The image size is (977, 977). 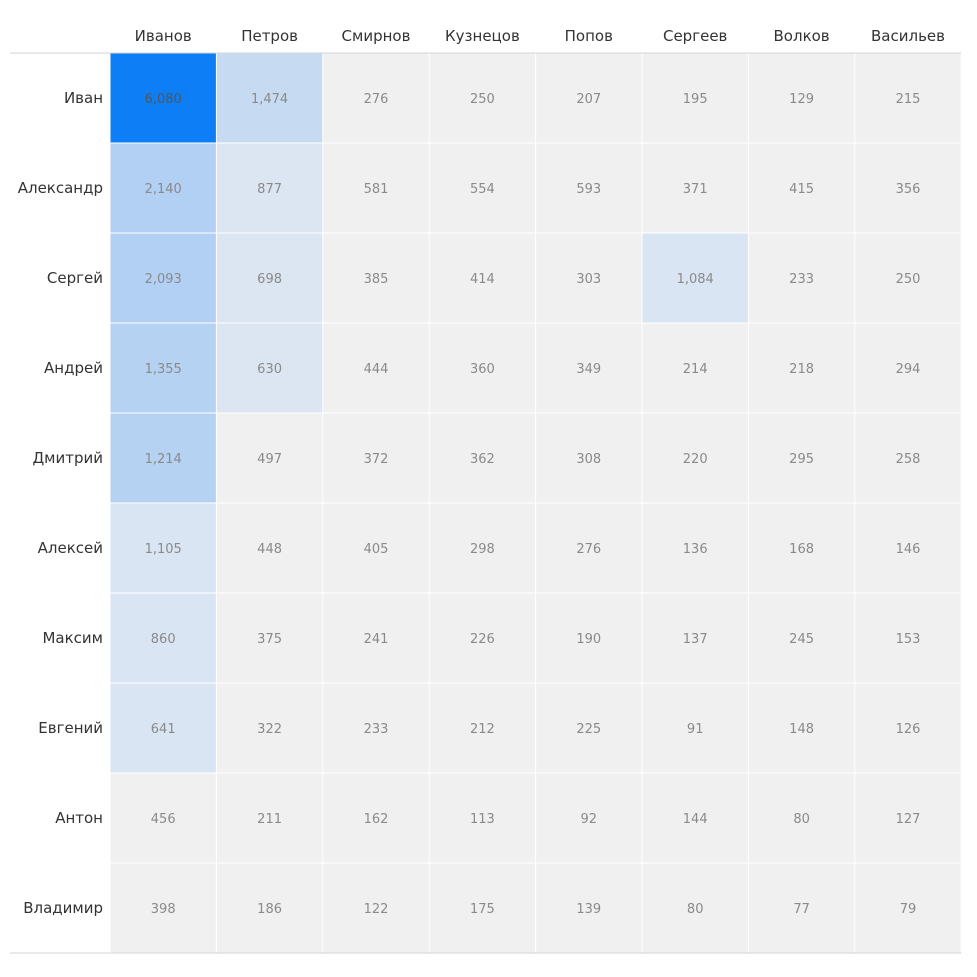 What do you see at coordinates (376, 369) in the screenshot?
I see `cell-value-label: 444` at bounding box center [376, 369].